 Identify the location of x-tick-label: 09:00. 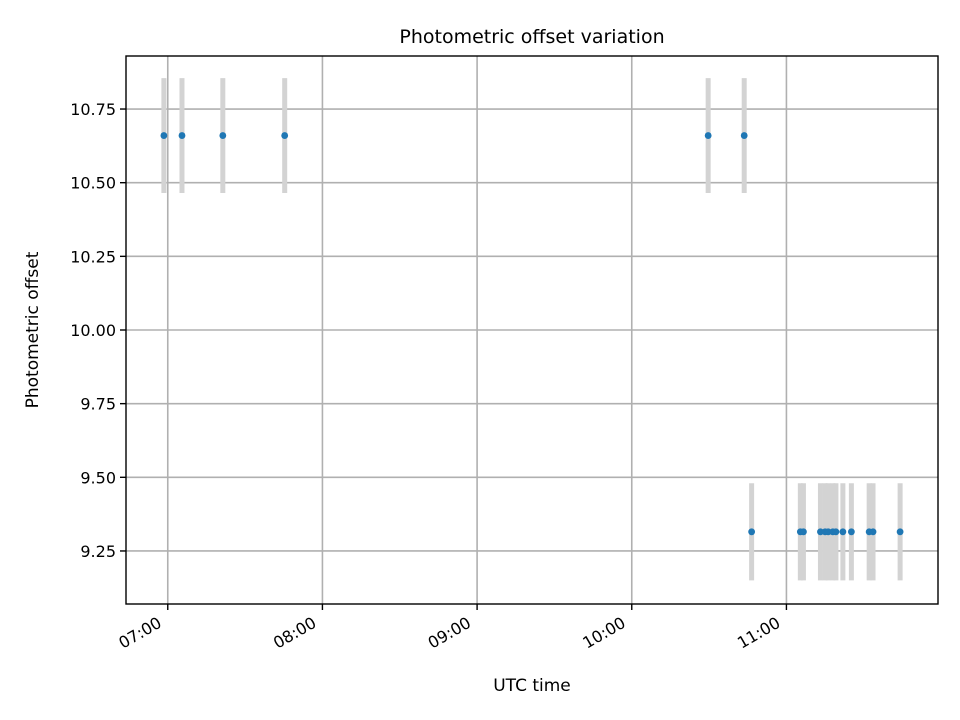
(449, 633).